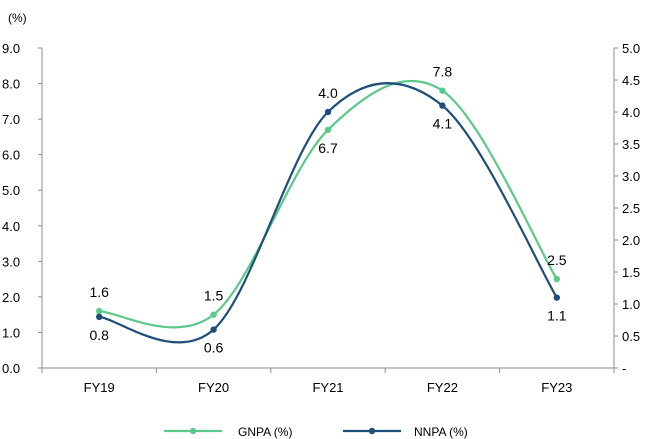 This screenshot has width=656, height=439. I want to click on left-tick-label: 0.0, so click(11, 368).